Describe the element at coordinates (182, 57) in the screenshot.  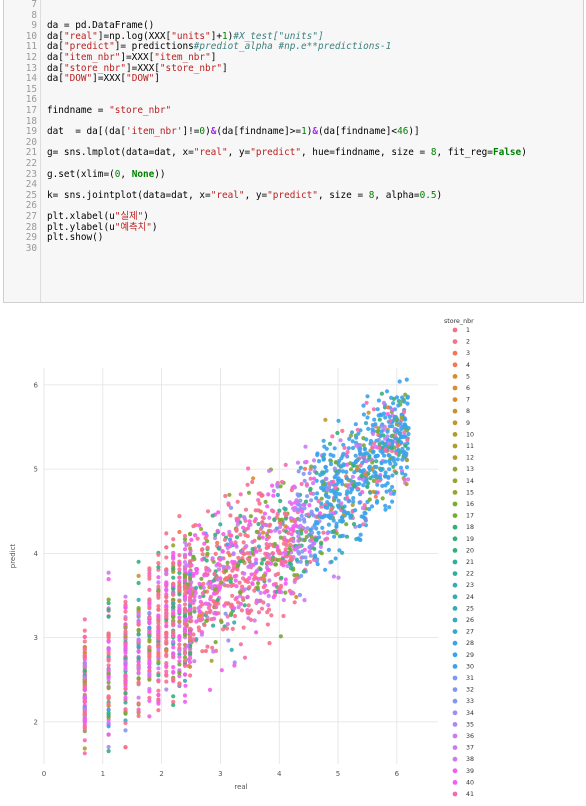
I see `code-token: "item_nbr"` at that location.